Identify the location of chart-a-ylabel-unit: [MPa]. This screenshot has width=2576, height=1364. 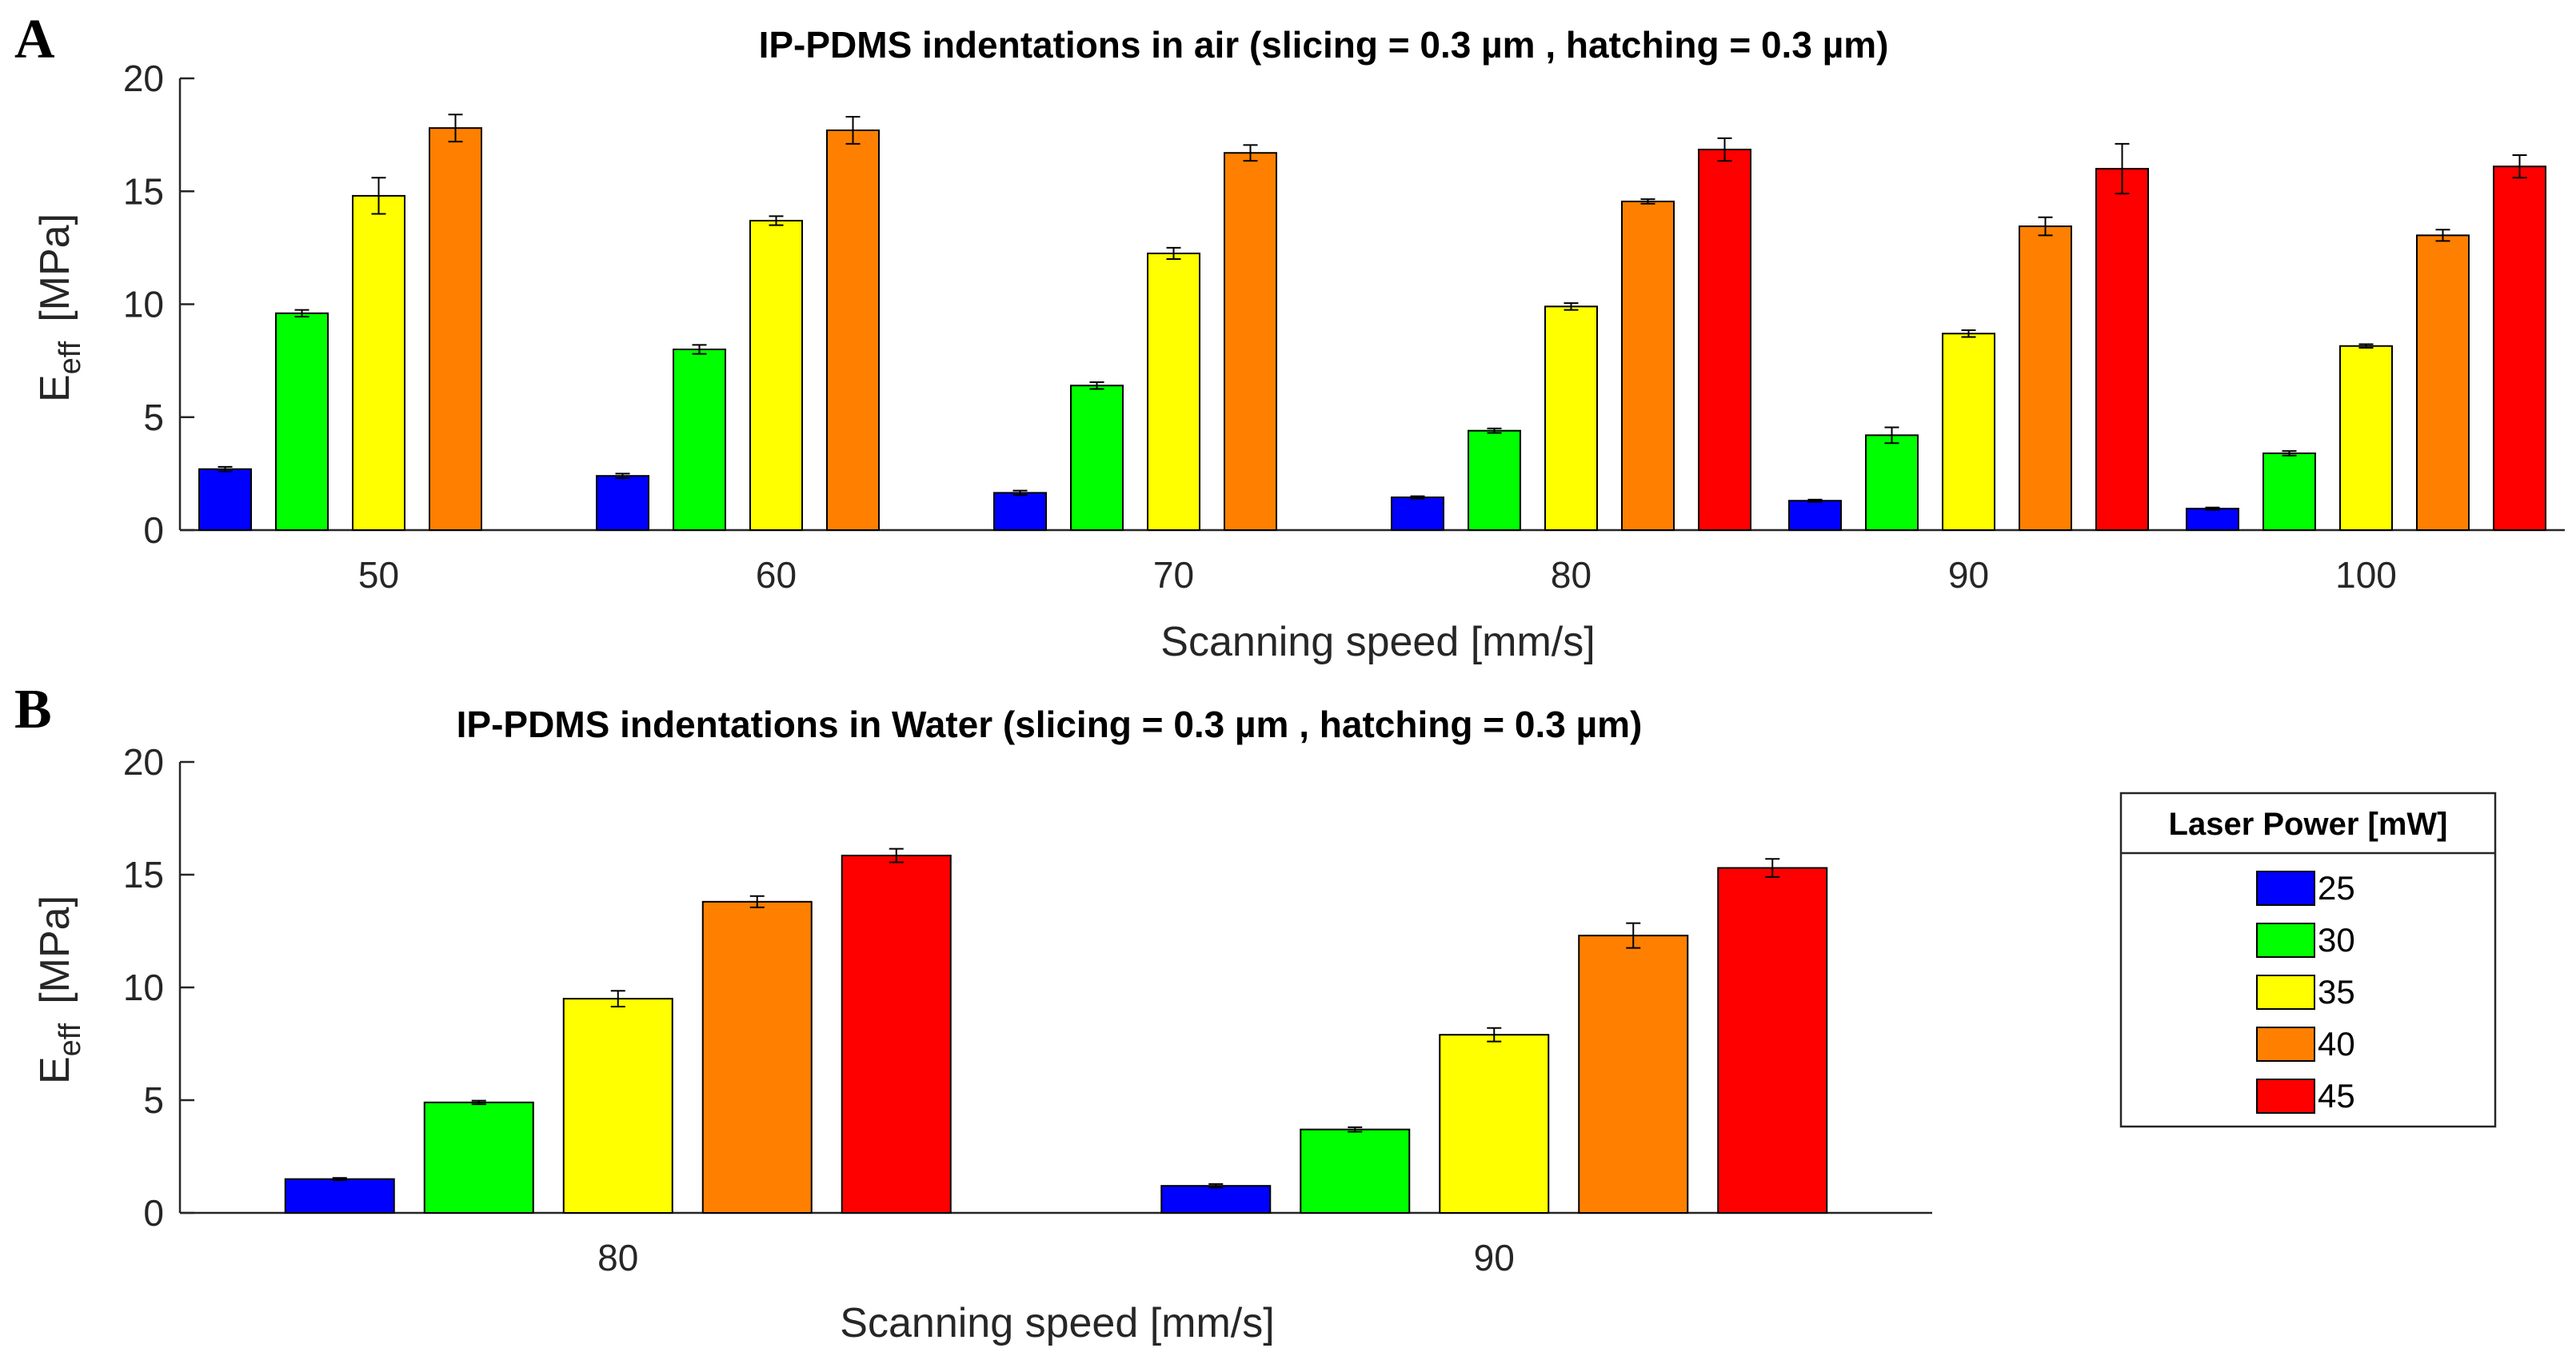
(55, 267).